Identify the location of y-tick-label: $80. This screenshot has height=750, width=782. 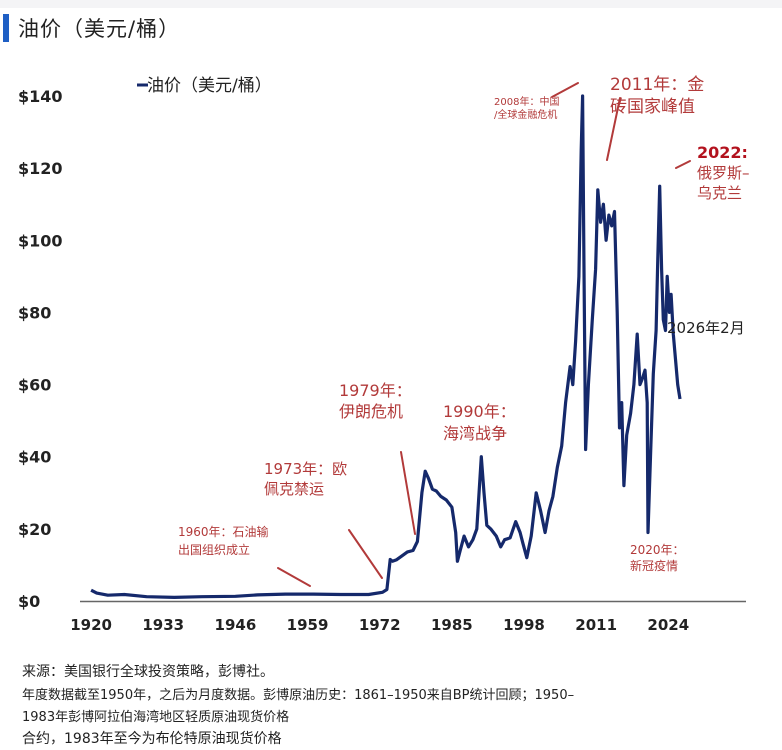
(34, 312).